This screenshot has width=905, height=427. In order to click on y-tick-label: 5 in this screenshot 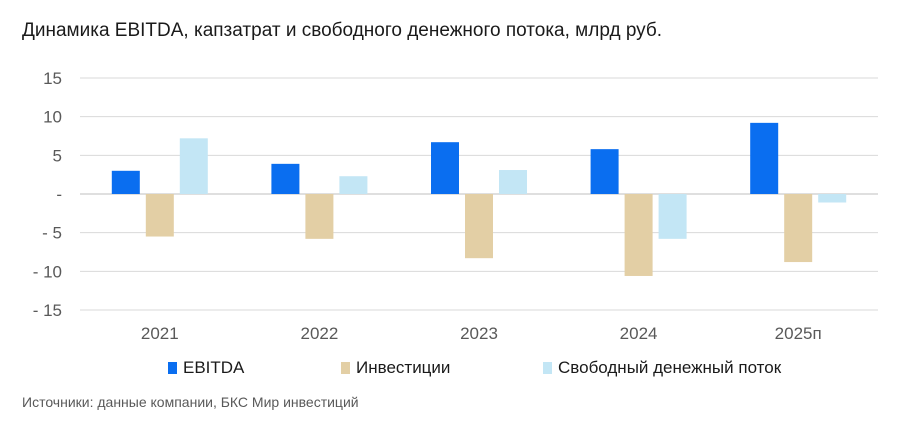, I will do `click(57, 155)`.